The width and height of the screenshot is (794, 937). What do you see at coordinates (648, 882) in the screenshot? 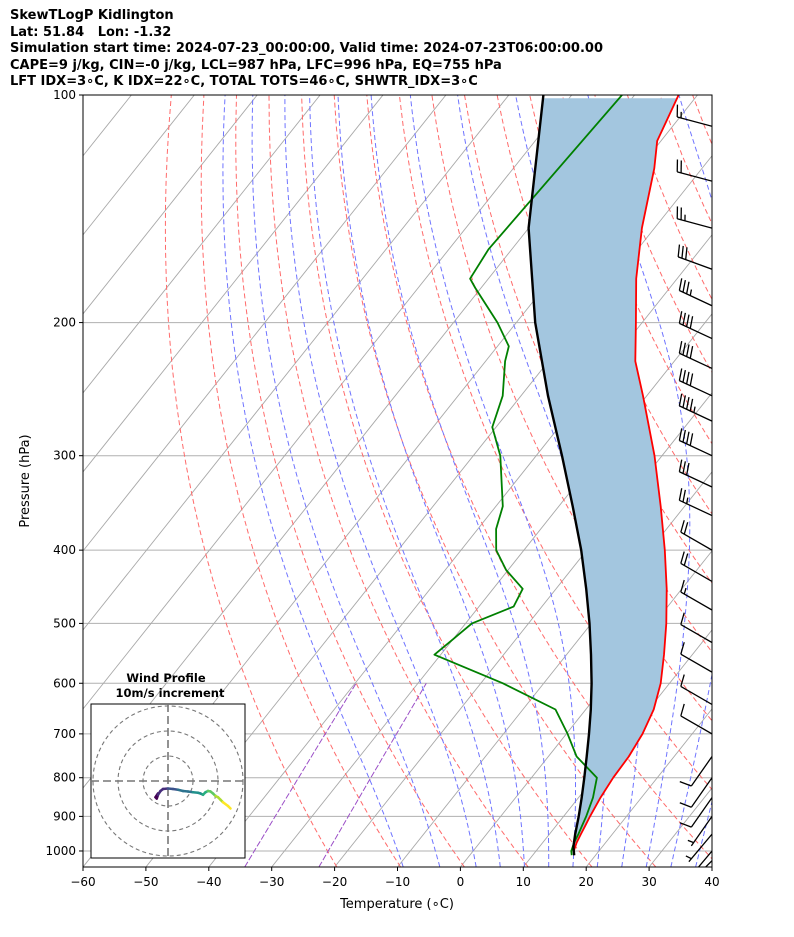
I see `x-tick-label: 30` at bounding box center [648, 882].